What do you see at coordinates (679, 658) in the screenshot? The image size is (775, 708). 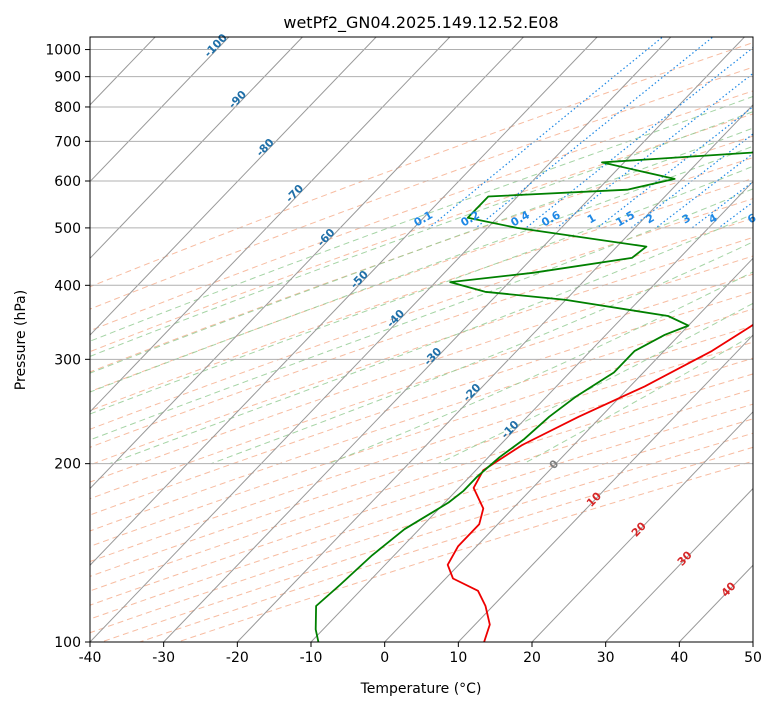 I see `x-tick-label: 40` at bounding box center [679, 658].